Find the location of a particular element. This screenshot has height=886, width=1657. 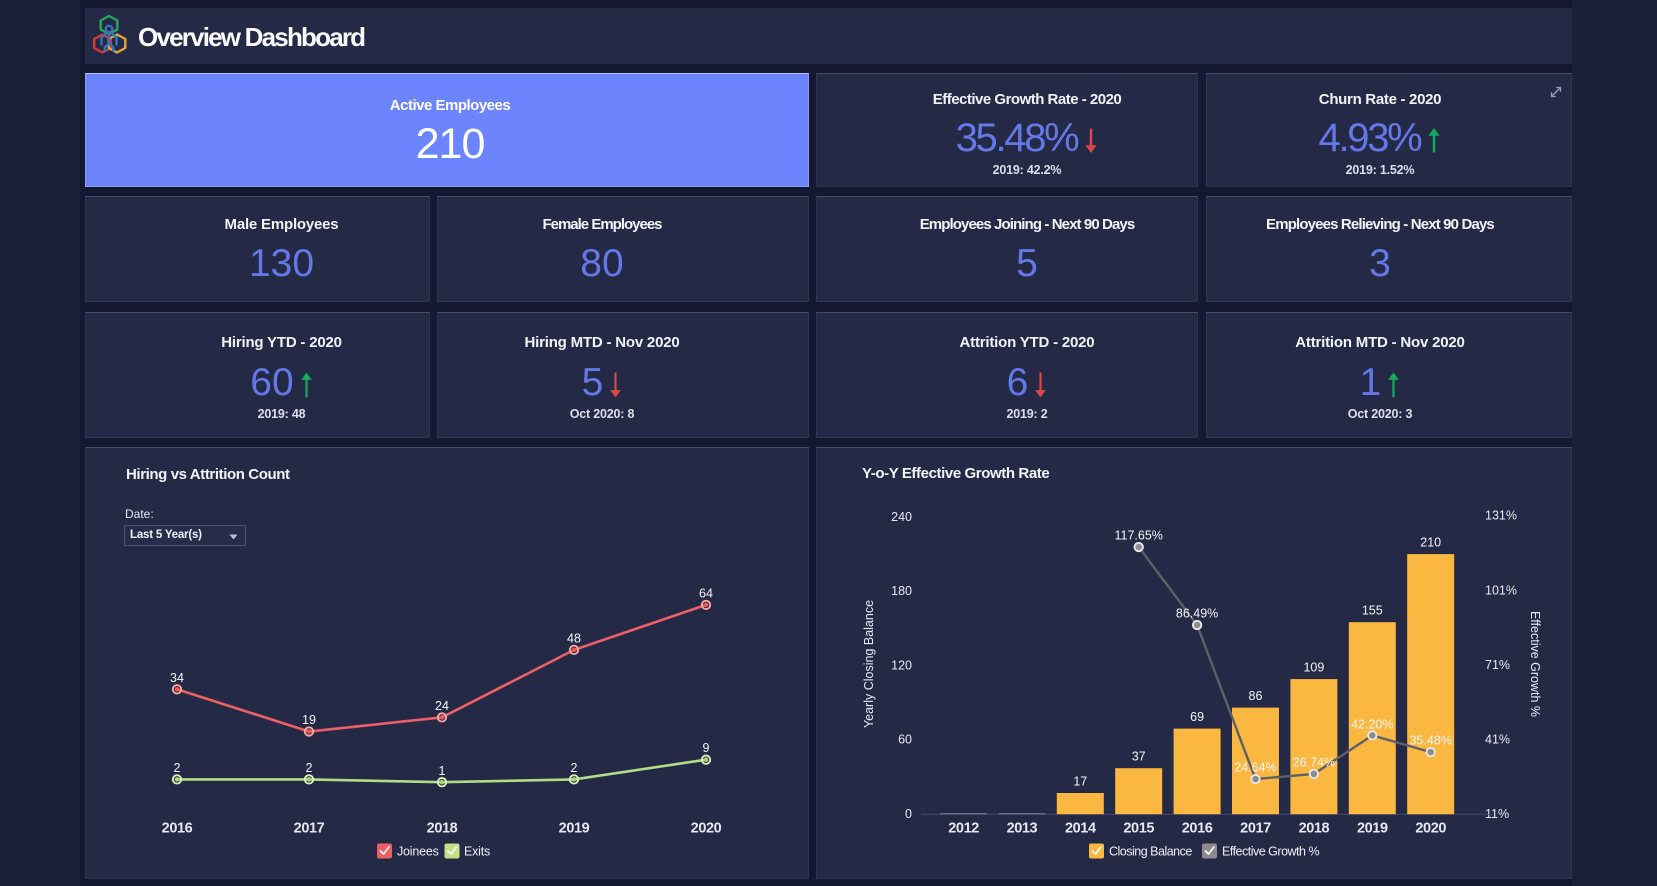

svg-text: Exits is located at coordinates (477, 852).